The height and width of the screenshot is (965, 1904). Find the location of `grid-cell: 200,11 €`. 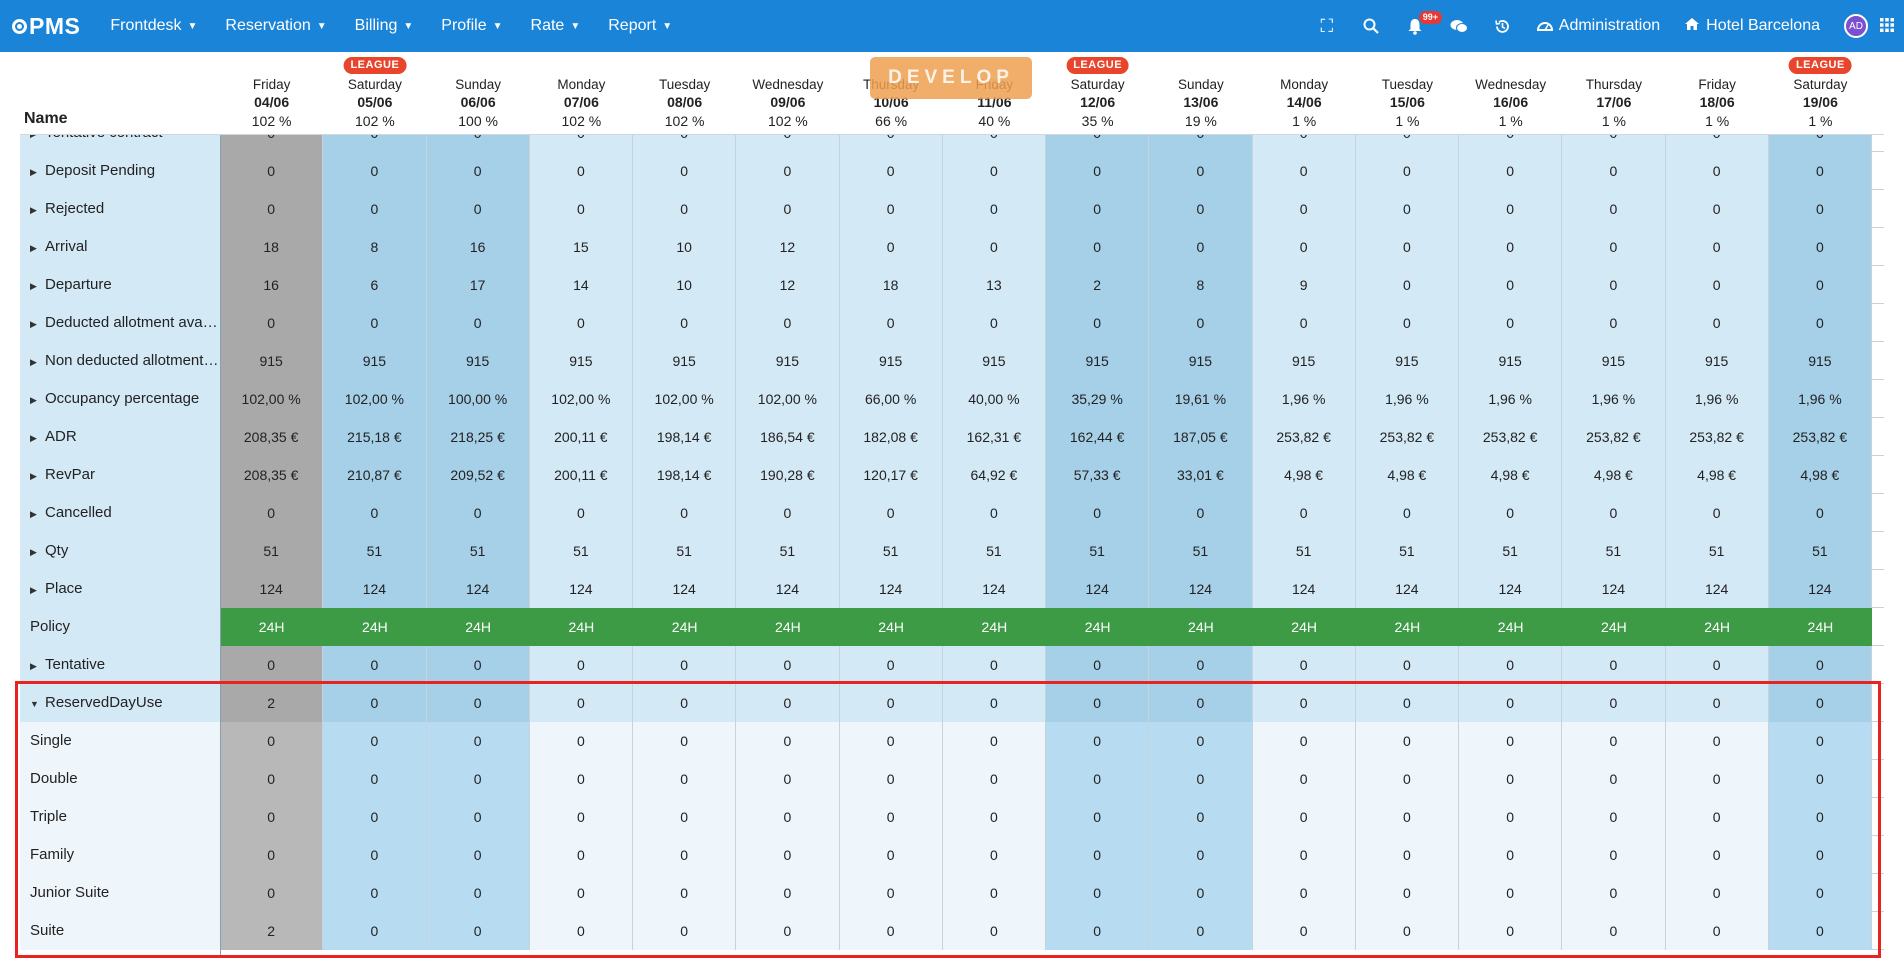

grid-cell: 200,11 € is located at coordinates (581, 475).